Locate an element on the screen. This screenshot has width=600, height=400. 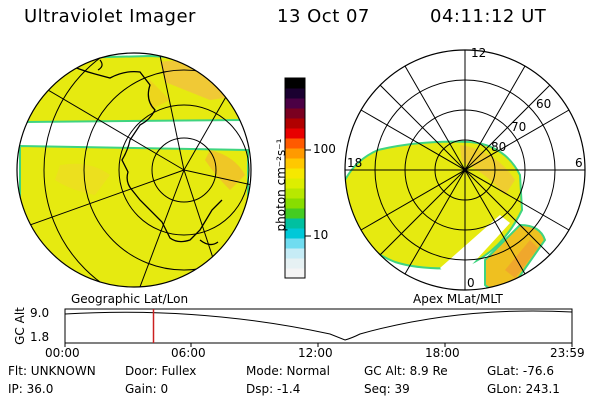
info-ip: IP: 36.0 is located at coordinates (31, 389).